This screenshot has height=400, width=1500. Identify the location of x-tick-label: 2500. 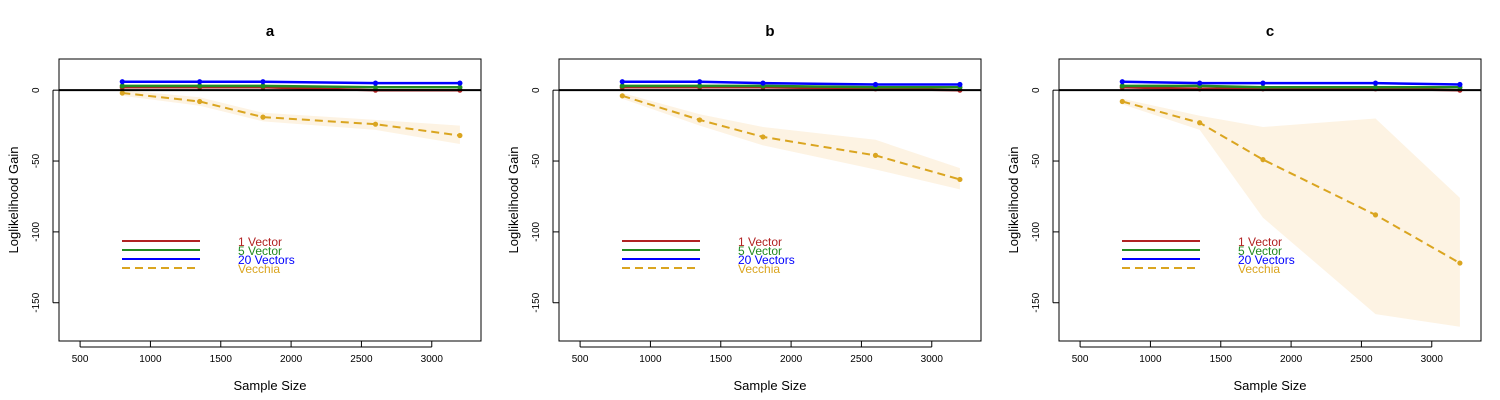
(1361, 359).